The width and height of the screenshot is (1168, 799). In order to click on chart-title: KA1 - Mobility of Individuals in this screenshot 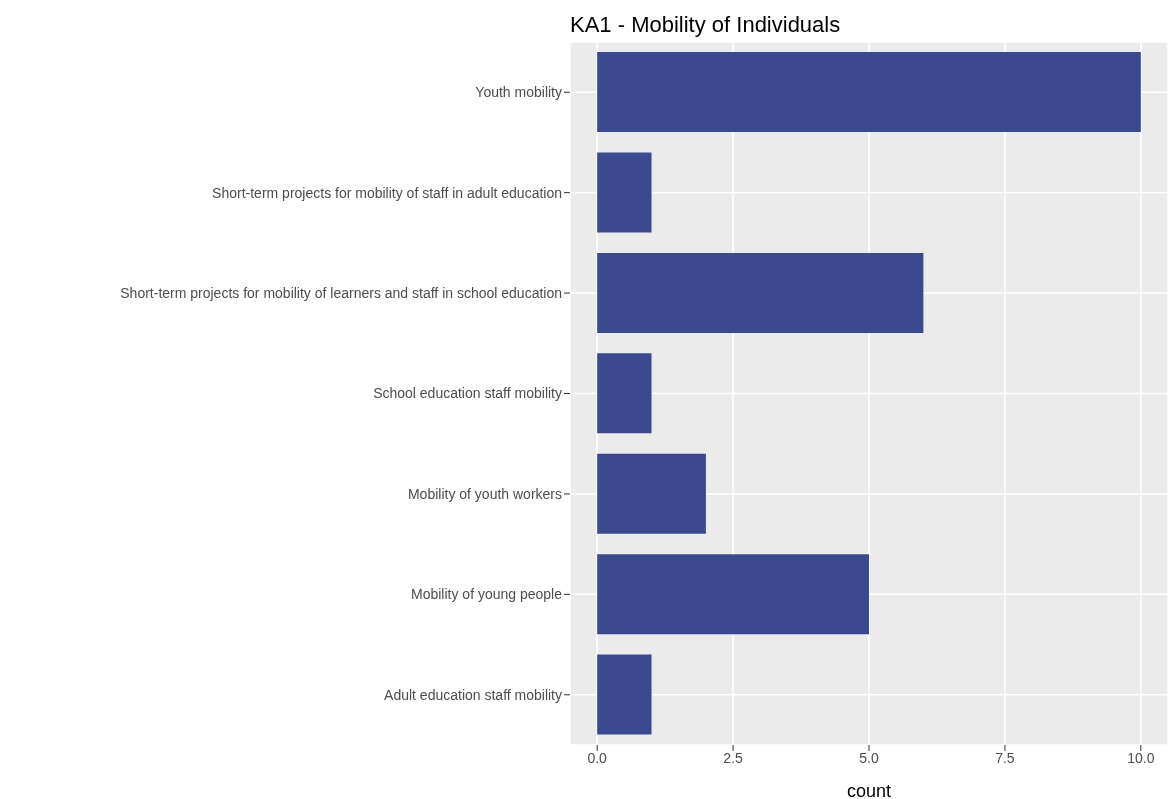, I will do `click(706, 25)`.